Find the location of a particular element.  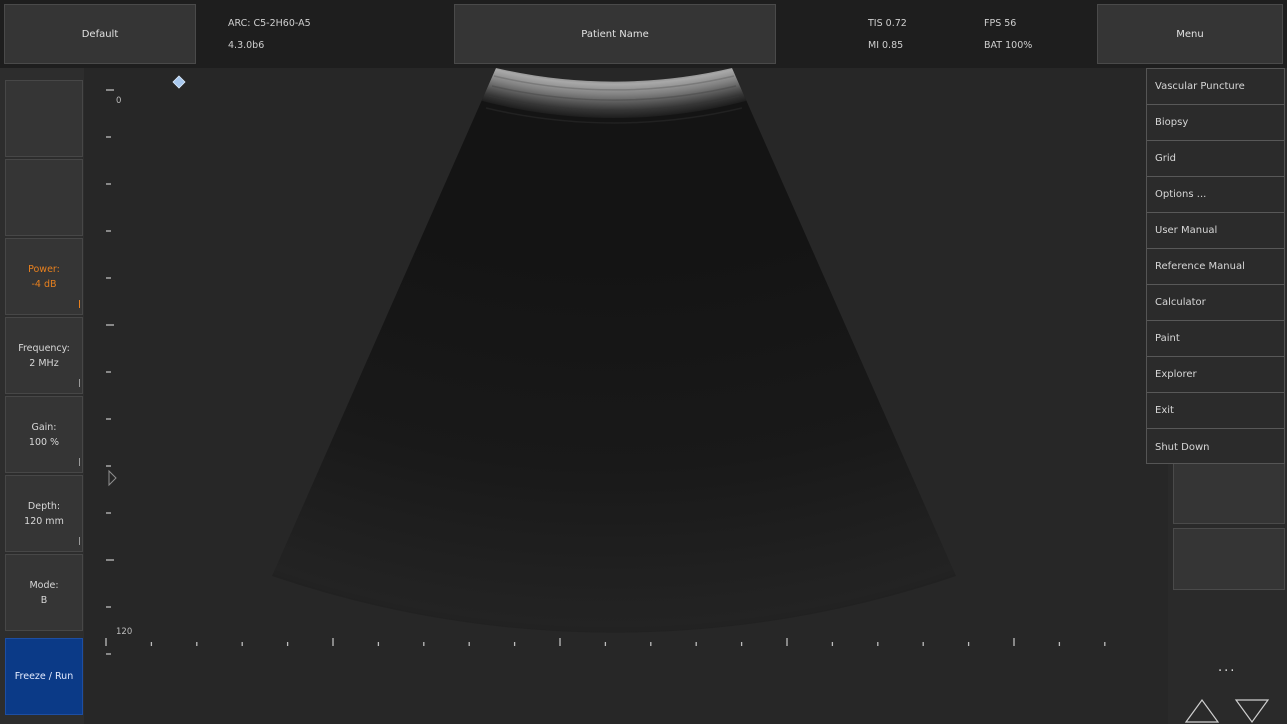

mode-label: Mode: is located at coordinates (44, 585).